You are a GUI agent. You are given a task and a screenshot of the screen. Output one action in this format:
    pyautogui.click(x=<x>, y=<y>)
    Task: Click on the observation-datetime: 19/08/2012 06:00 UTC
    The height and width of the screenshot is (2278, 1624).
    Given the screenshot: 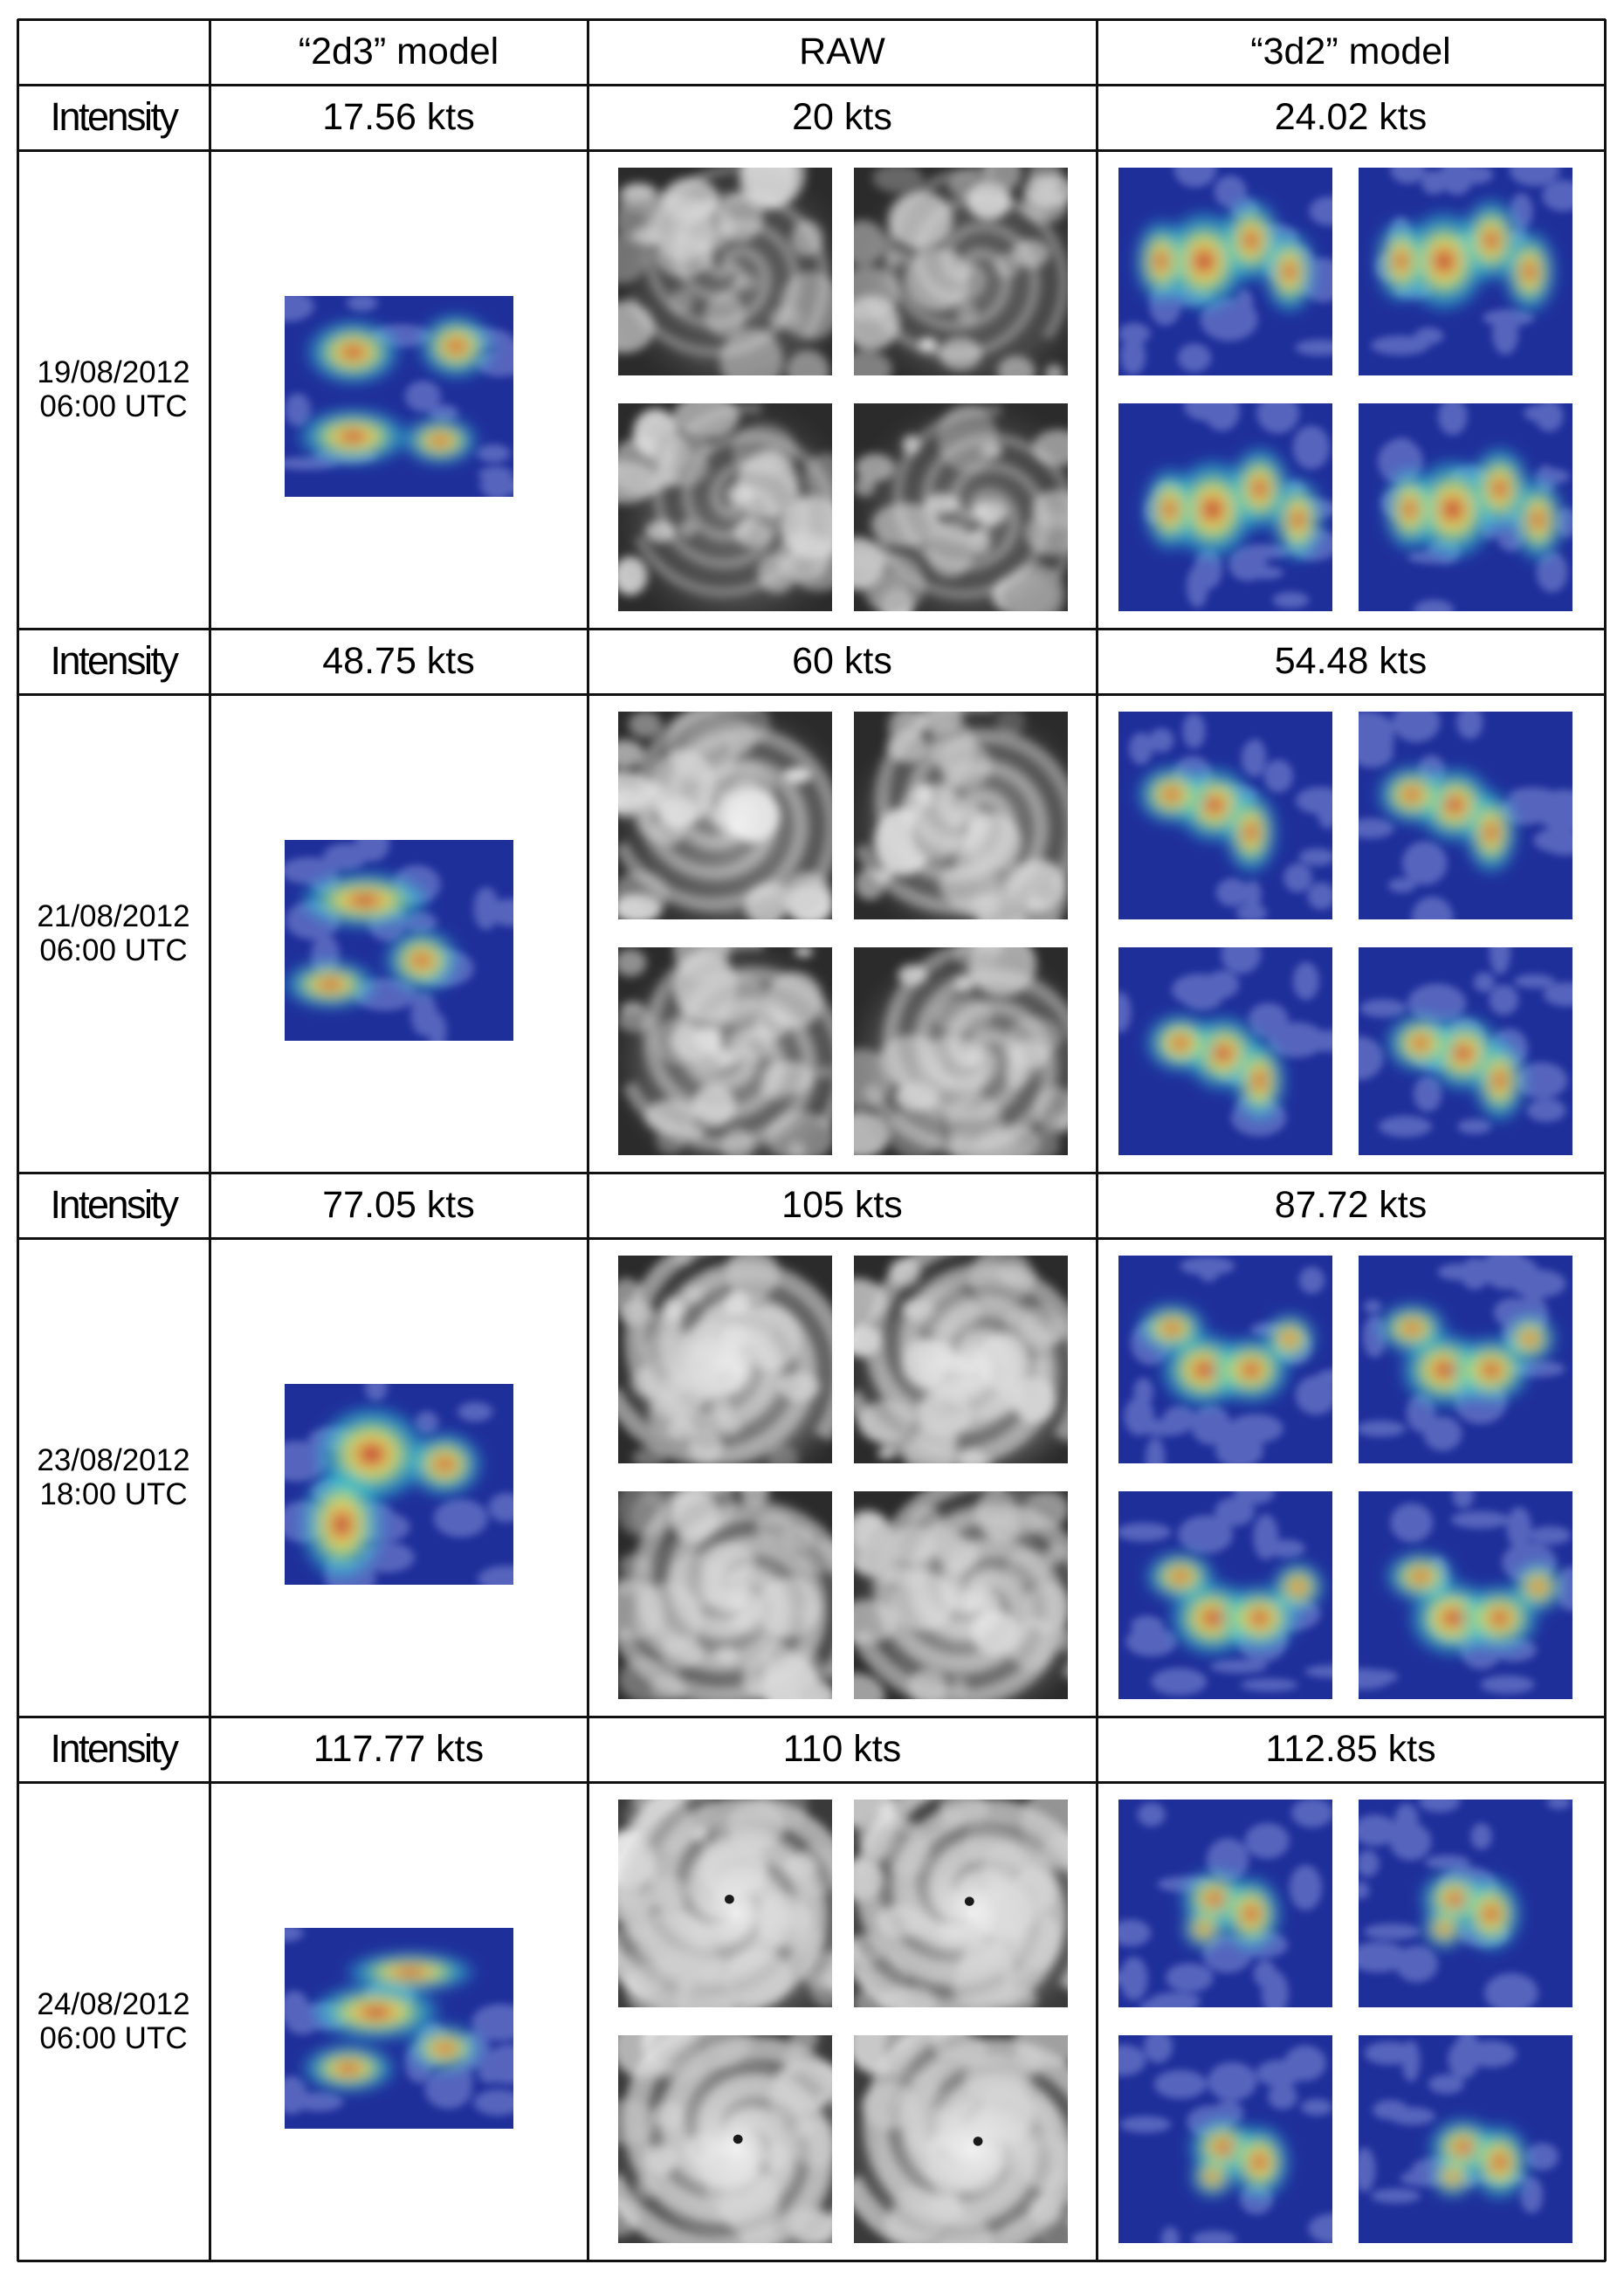 What is the action you would take?
    pyautogui.click(x=113, y=388)
    